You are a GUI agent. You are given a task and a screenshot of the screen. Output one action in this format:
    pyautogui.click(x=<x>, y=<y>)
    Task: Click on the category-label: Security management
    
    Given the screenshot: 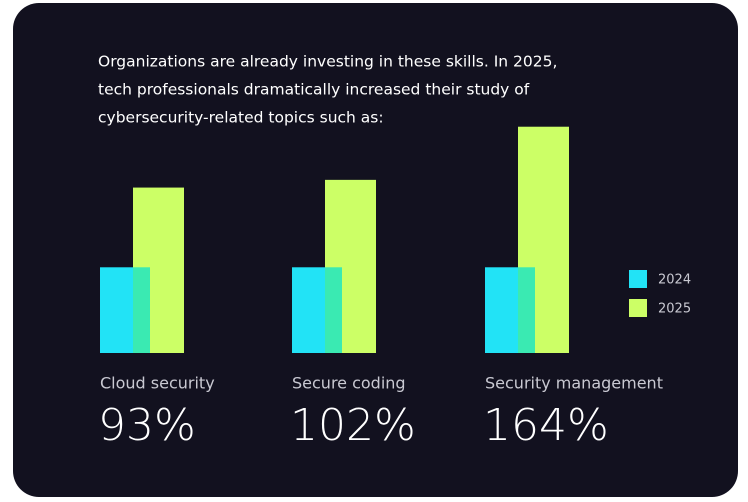 What is the action you would take?
    pyautogui.click(x=574, y=383)
    